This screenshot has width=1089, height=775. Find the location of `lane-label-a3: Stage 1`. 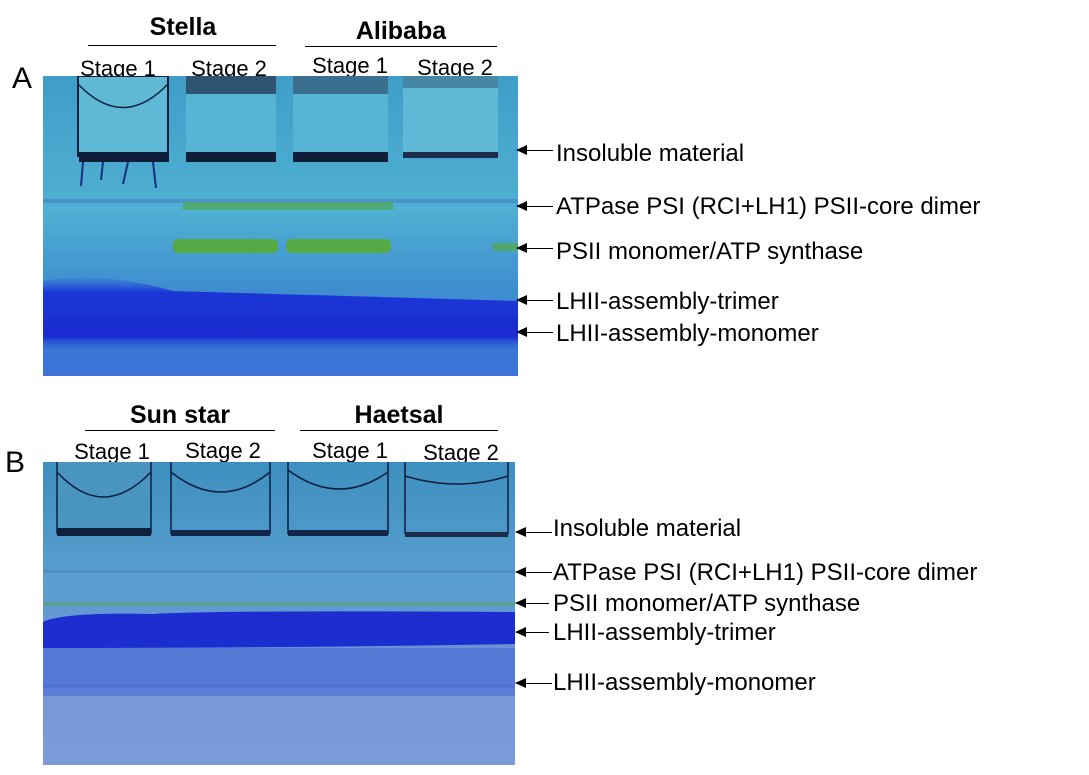

lane-label-a3: Stage 1 is located at coordinates (350, 65).